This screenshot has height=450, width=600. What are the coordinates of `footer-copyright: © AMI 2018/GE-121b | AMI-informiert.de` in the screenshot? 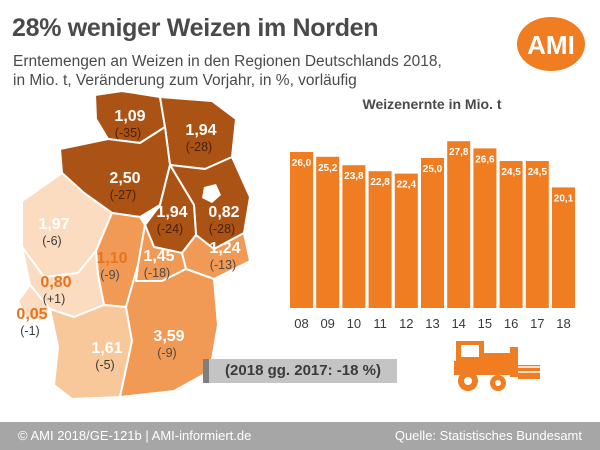 It's located at (135, 435).